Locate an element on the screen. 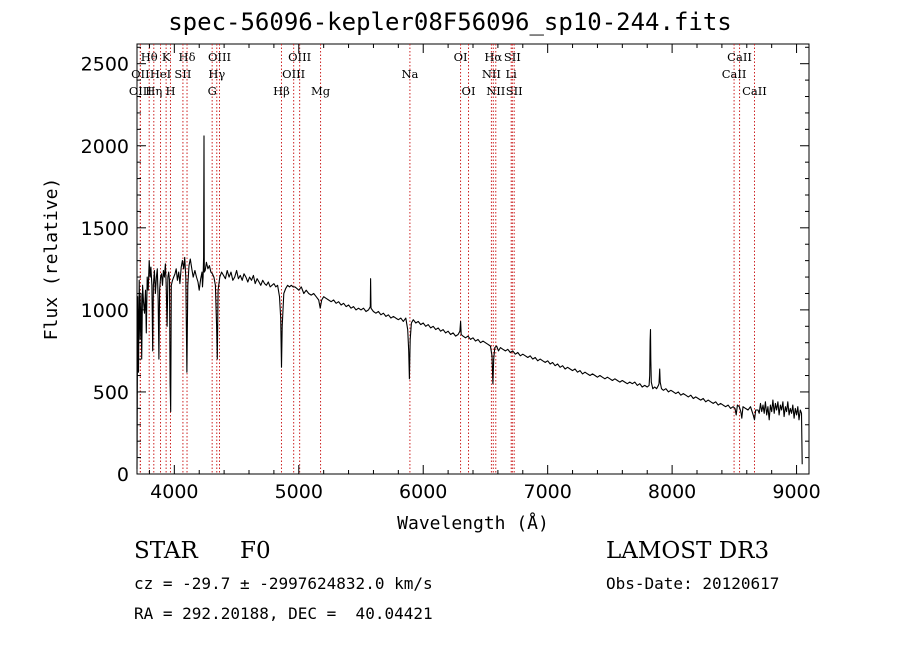  survey-name: LAMOST DR3 is located at coordinates (688, 551).